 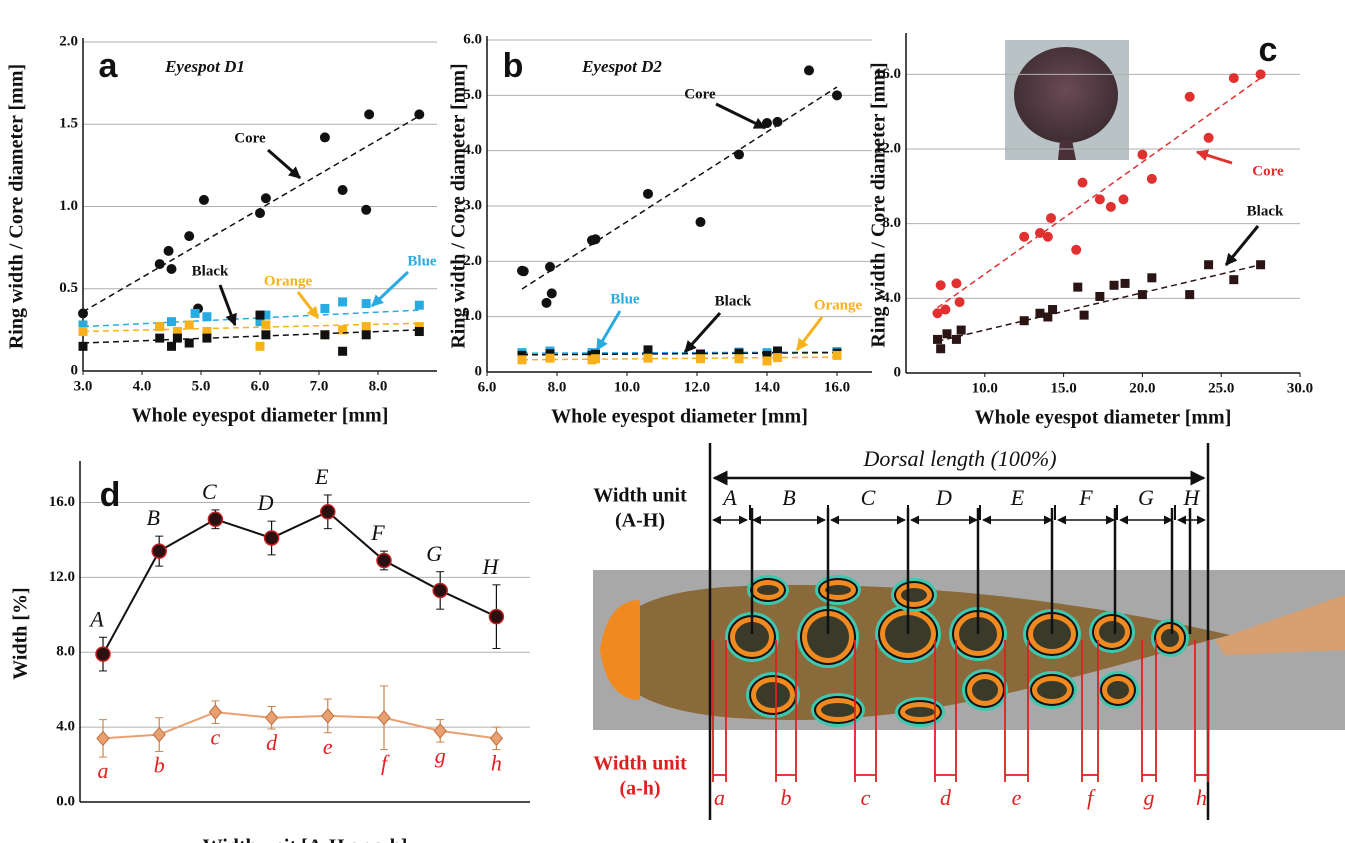 I want to click on point-label: h, so click(x=496, y=763).